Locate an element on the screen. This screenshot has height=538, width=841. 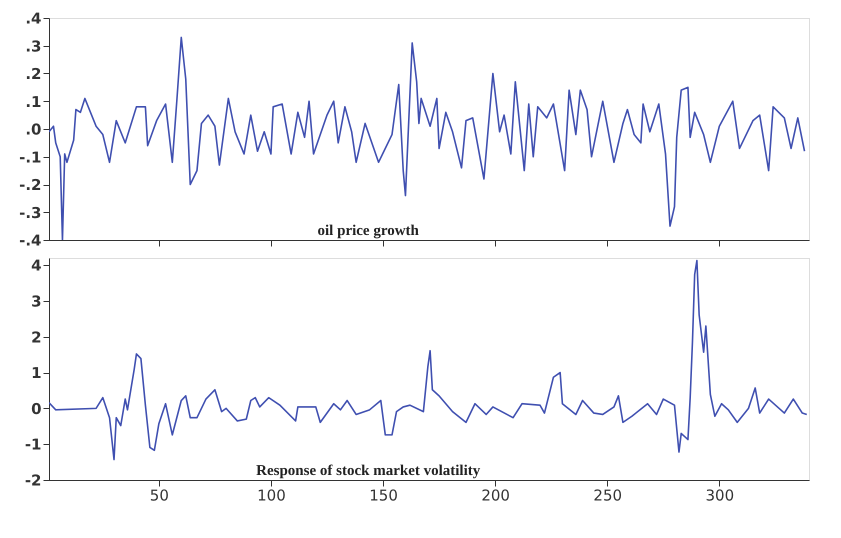
y-tick-label: -.2 is located at coordinates (30, 185).